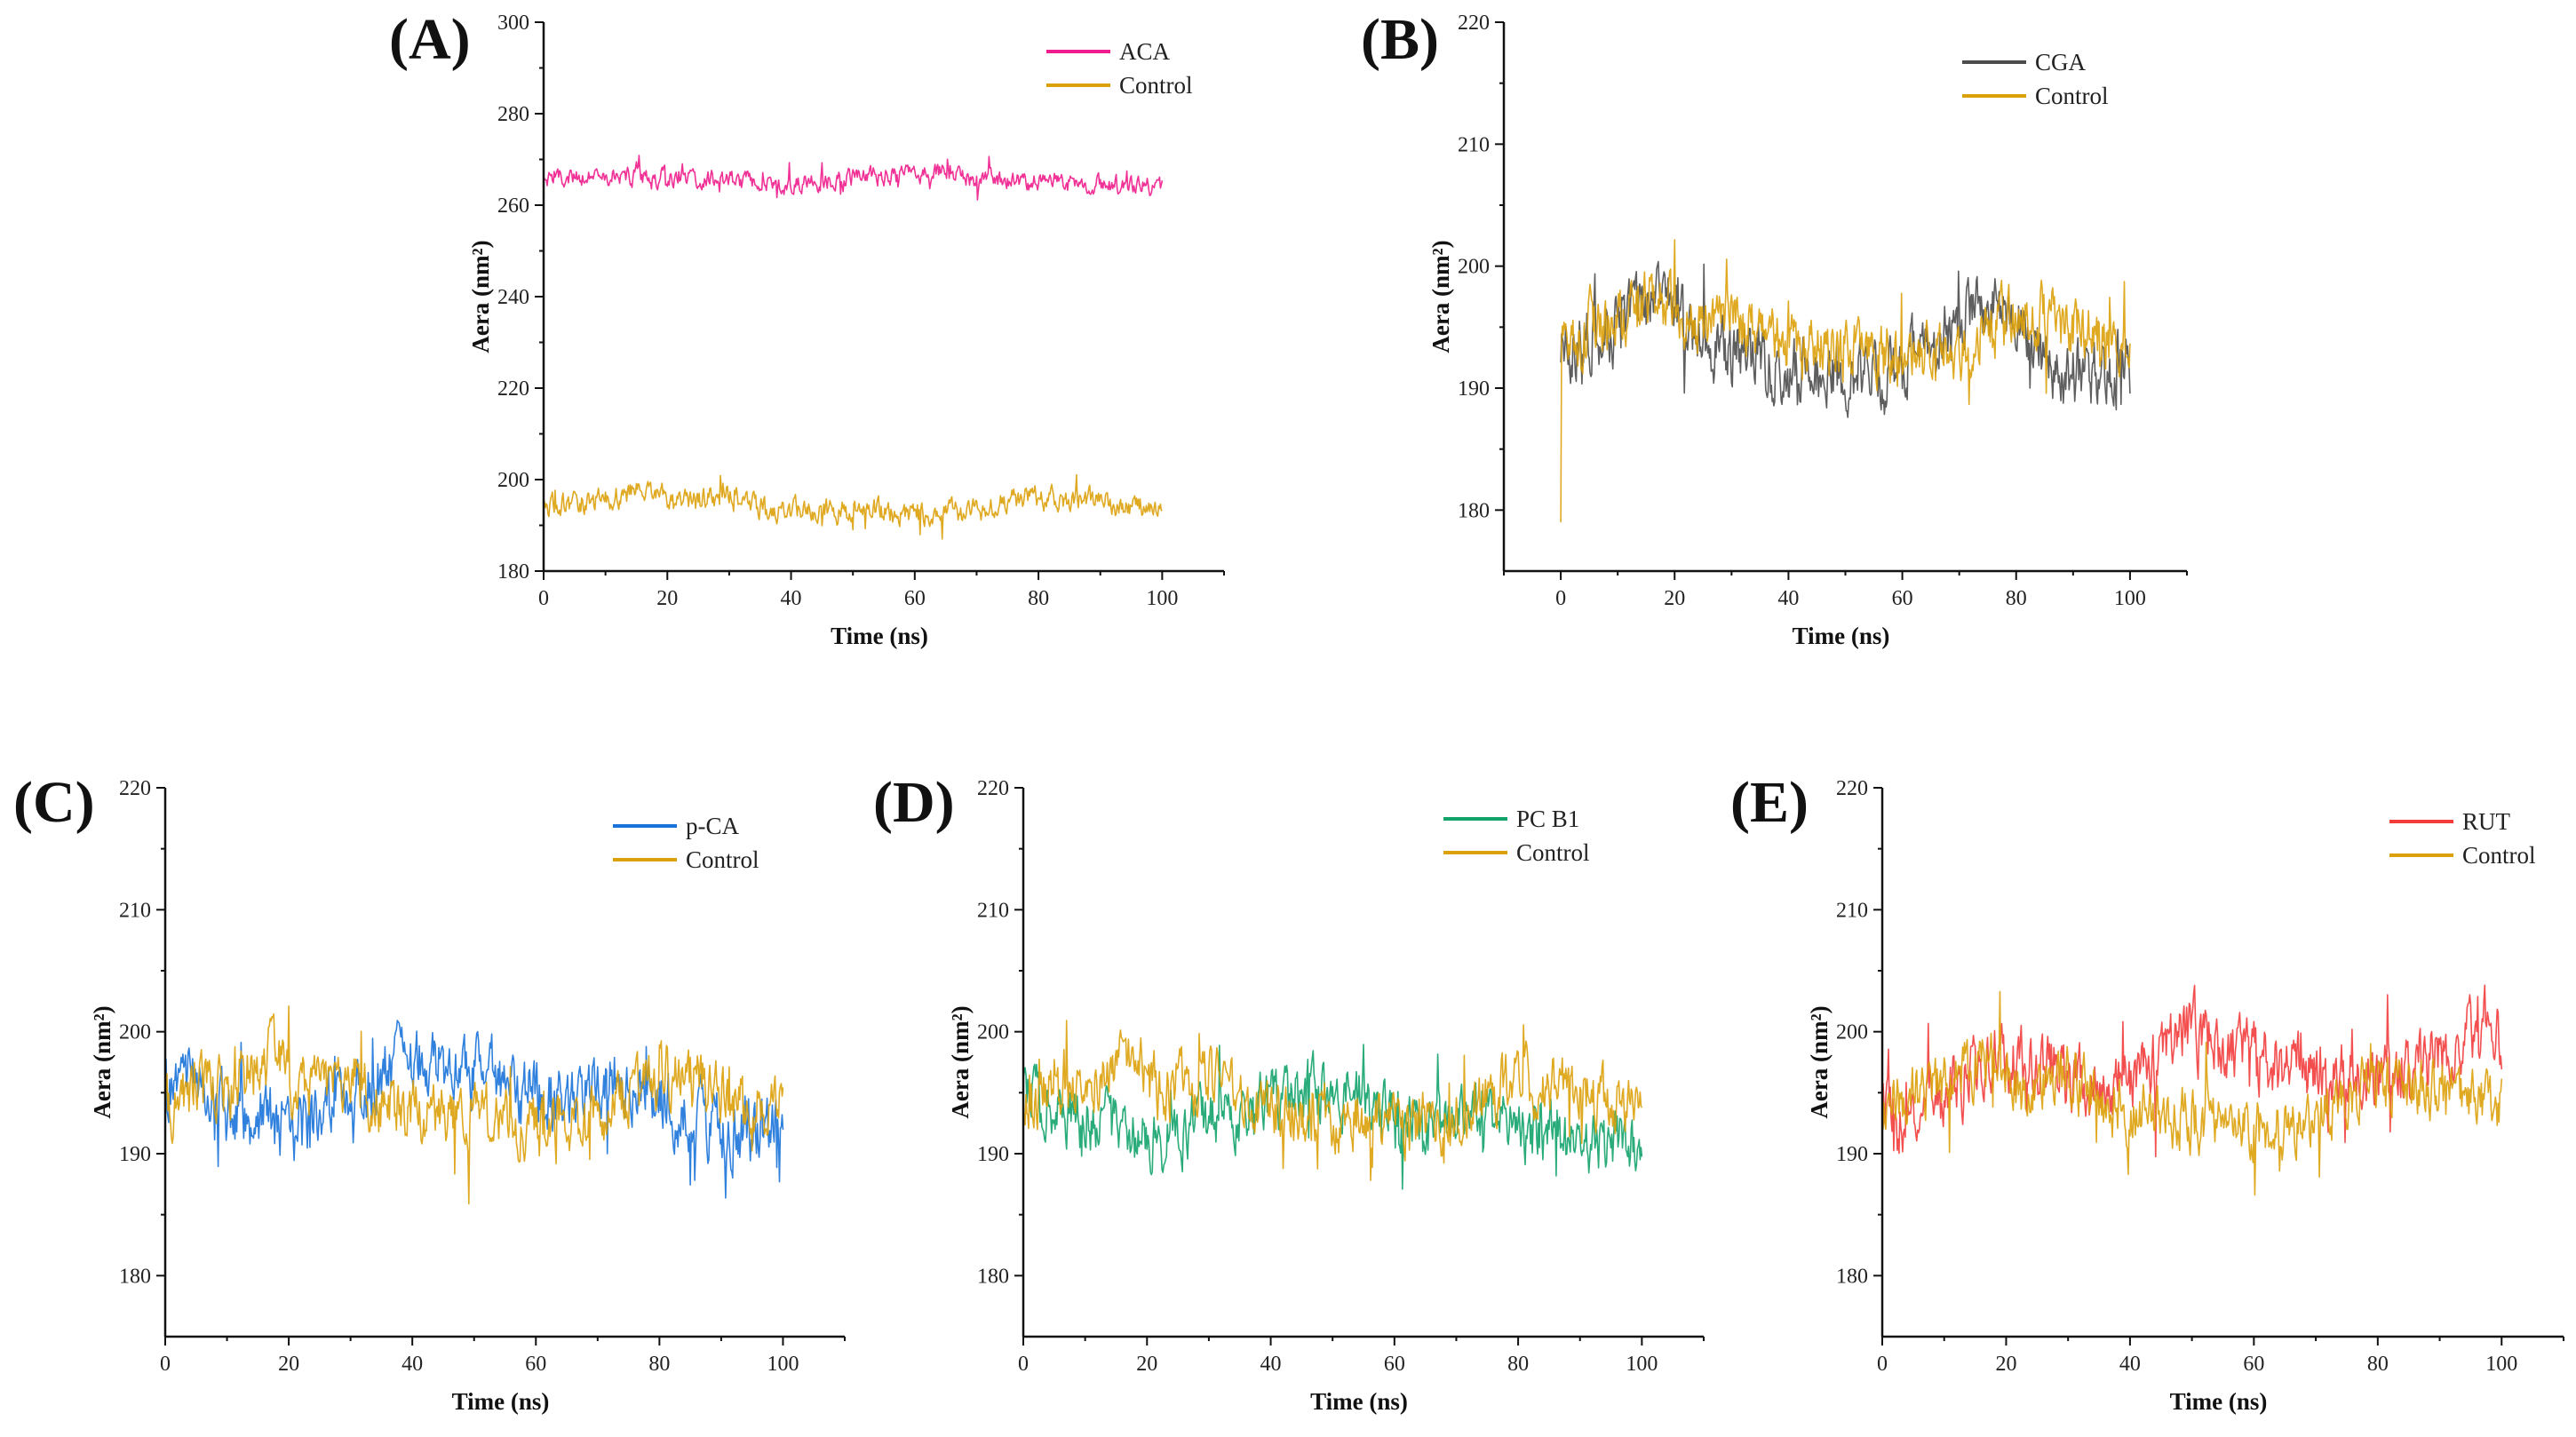 The height and width of the screenshot is (1437, 2576). Describe the element at coordinates (513, 114) in the screenshot. I see `y-tick-label: 280` at that location.